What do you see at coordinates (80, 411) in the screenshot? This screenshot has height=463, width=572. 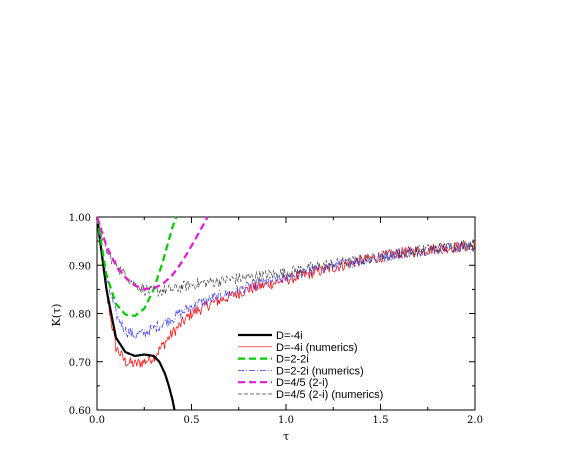 I see `y-tick-label: 0.60` at bounding box center [80, 411].